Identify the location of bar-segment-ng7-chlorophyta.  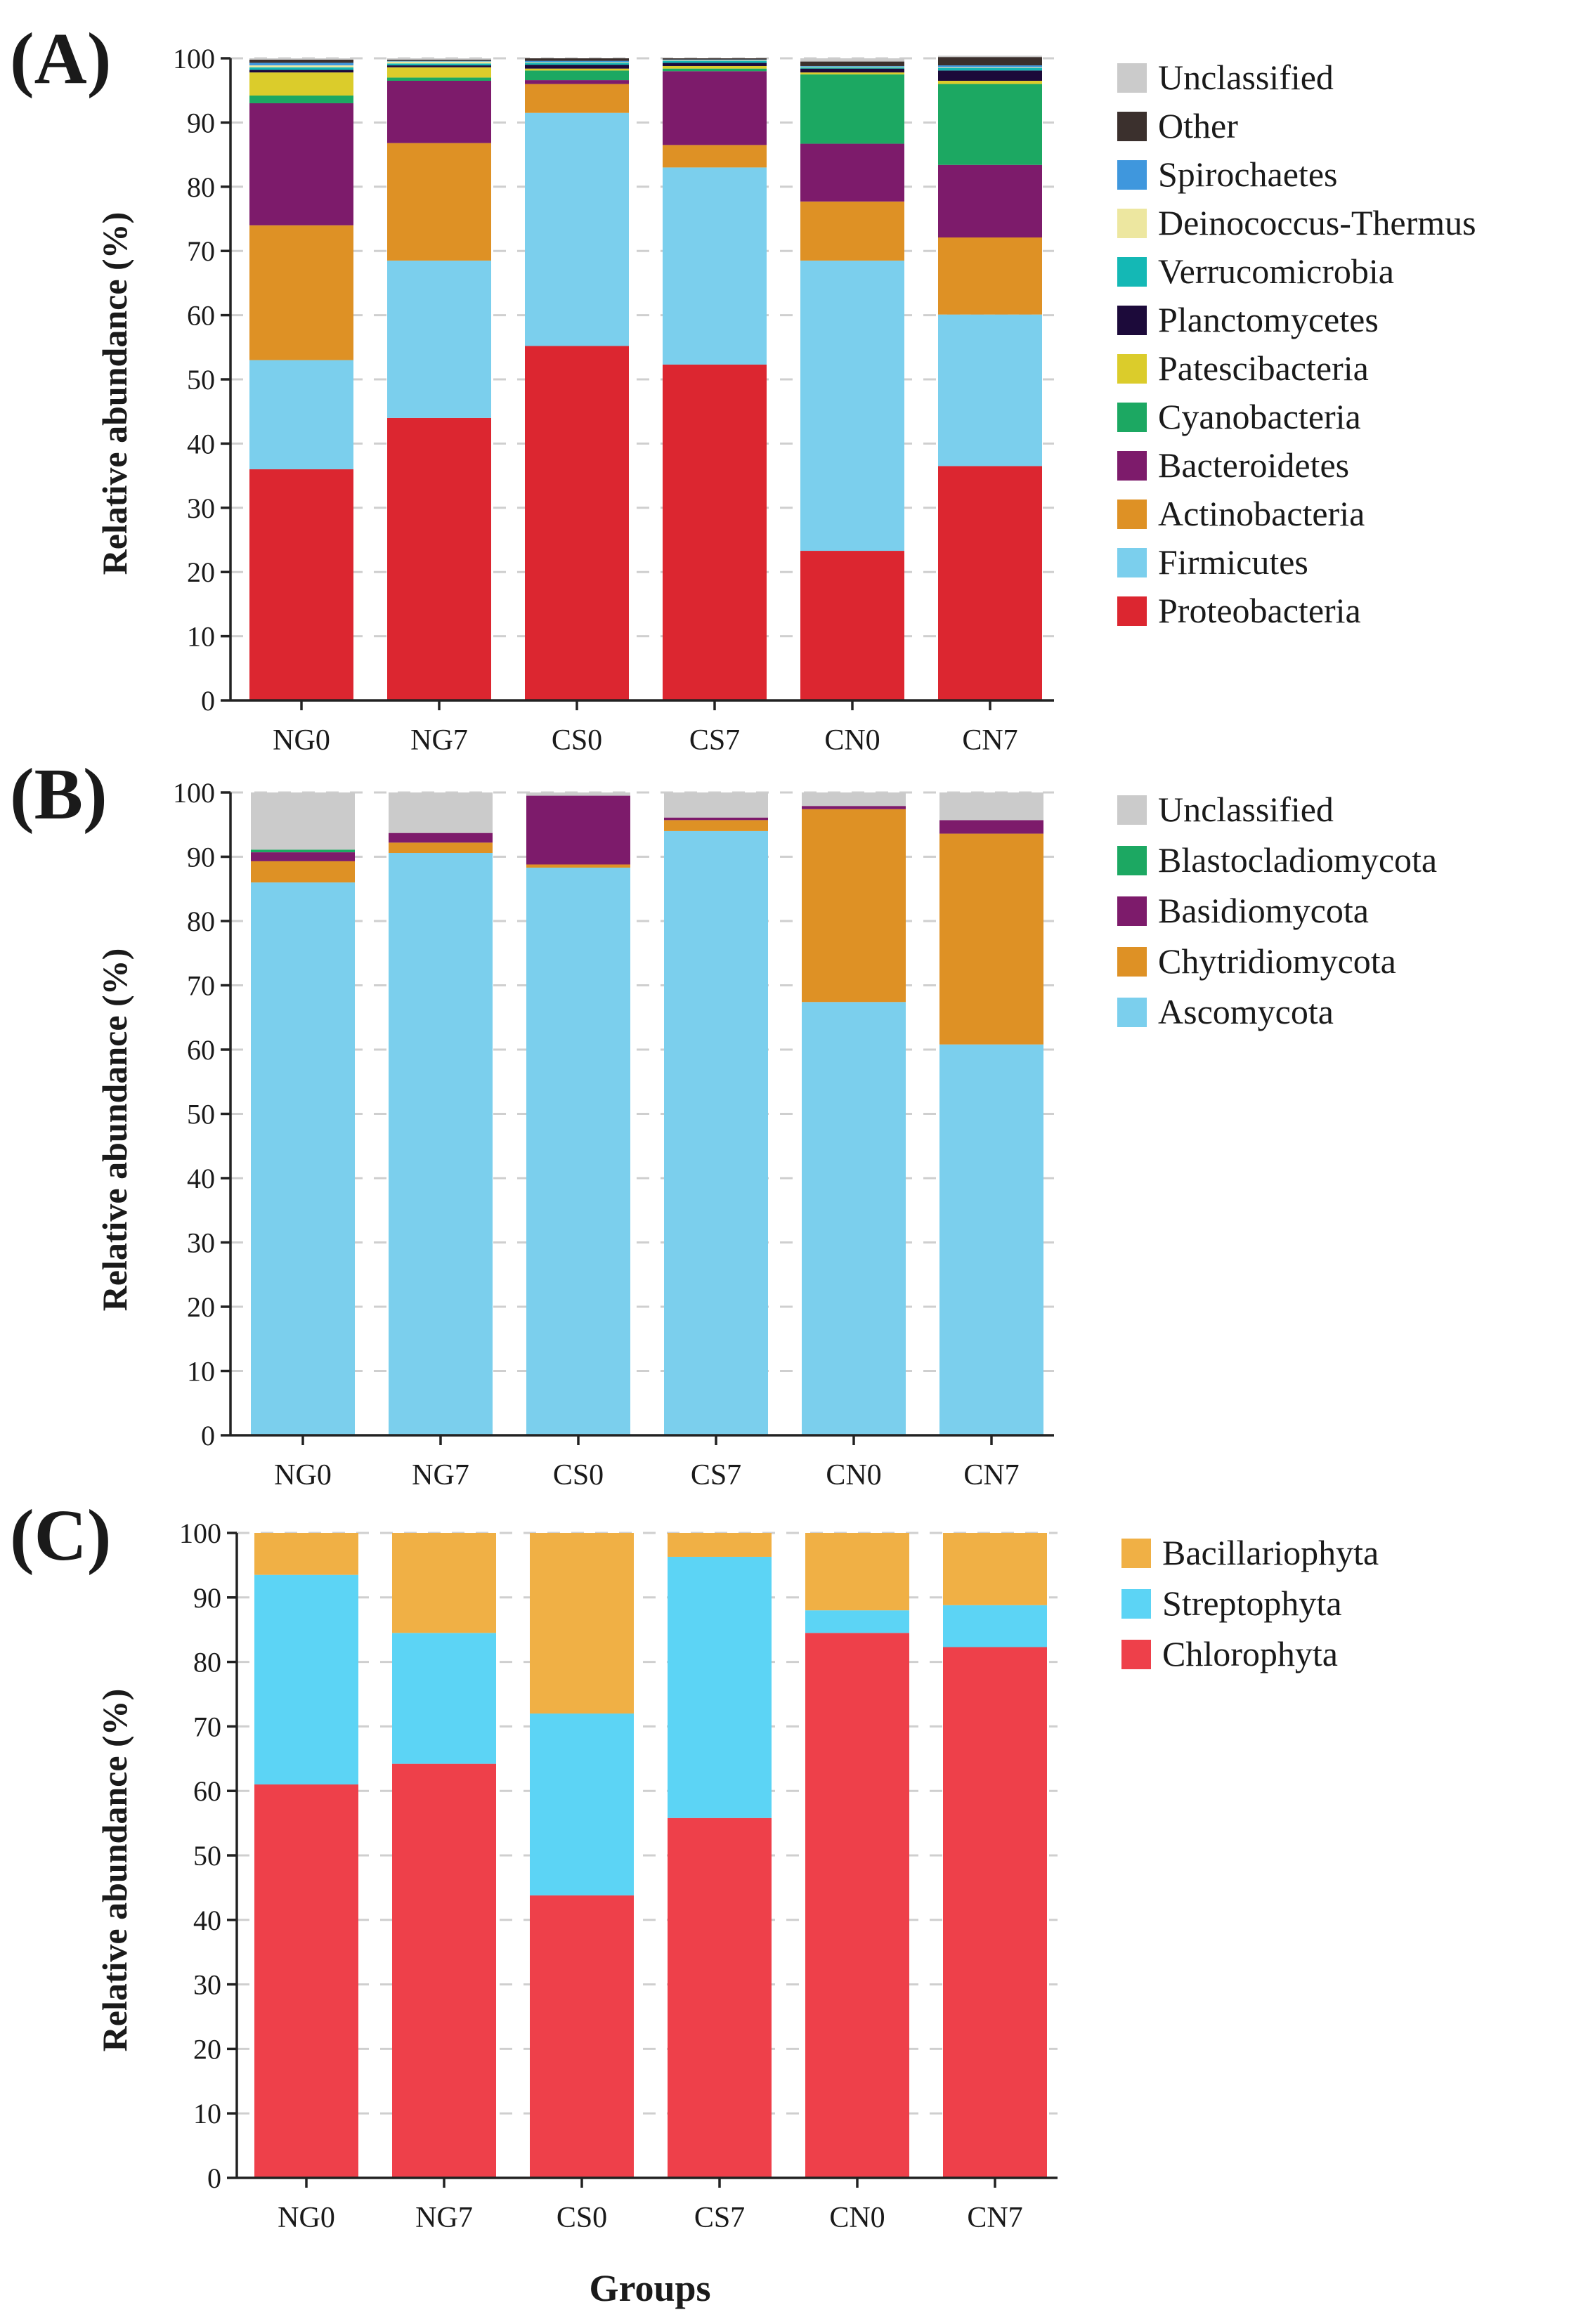
(444, 1971).